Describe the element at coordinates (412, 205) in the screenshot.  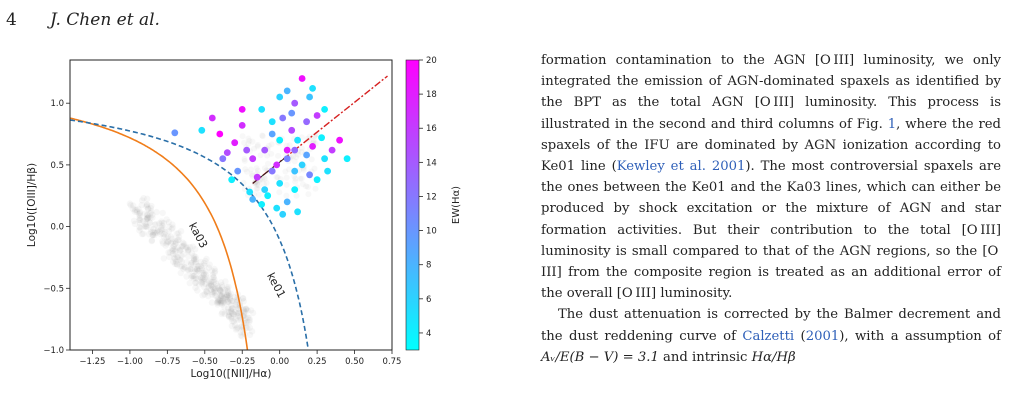
I see `colorbar` at that location.